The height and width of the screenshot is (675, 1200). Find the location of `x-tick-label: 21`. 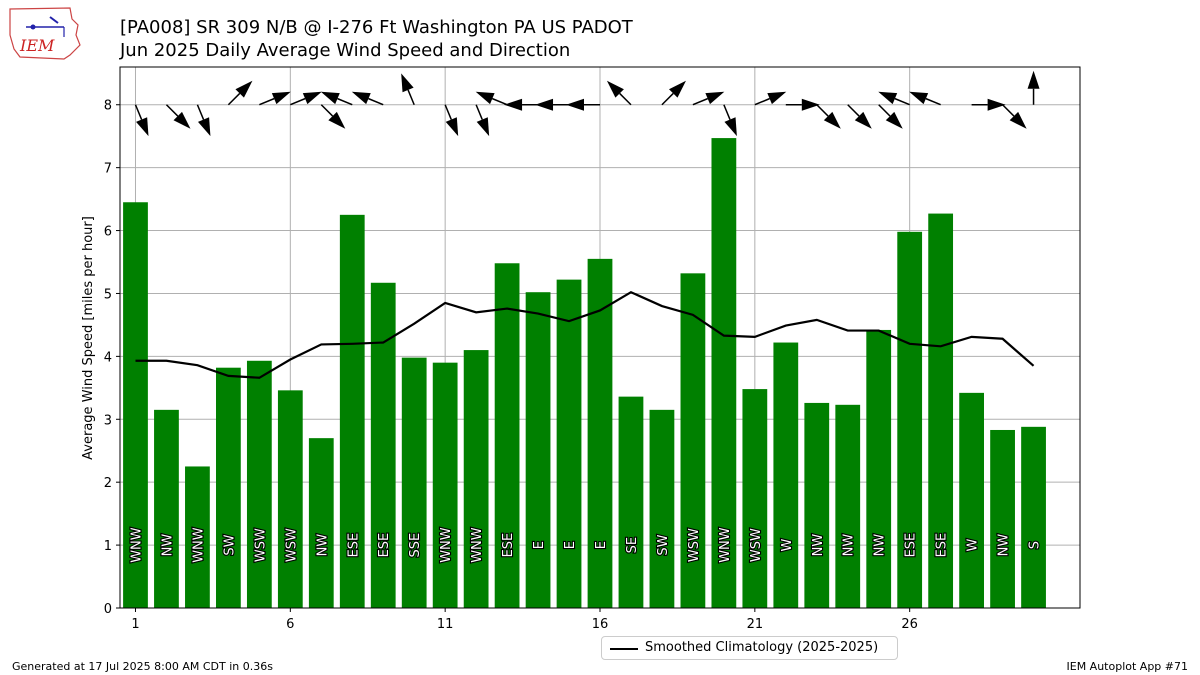

x-tick-label: 21 is located at coordinates (755, 624).